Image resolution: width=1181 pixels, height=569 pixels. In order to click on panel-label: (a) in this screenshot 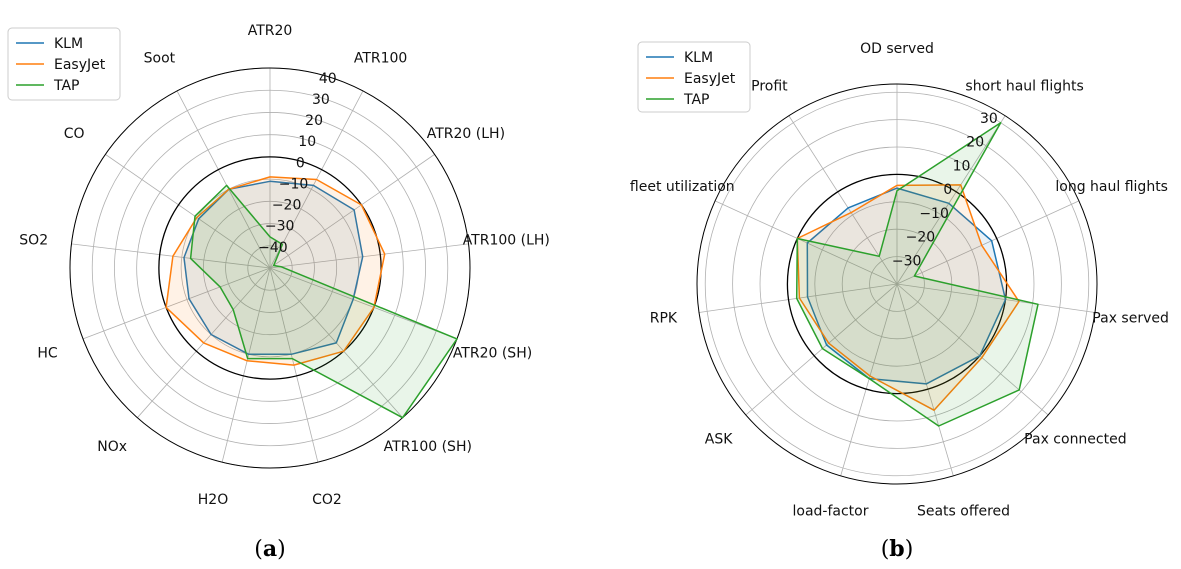, I will do `click(269, 549)`.